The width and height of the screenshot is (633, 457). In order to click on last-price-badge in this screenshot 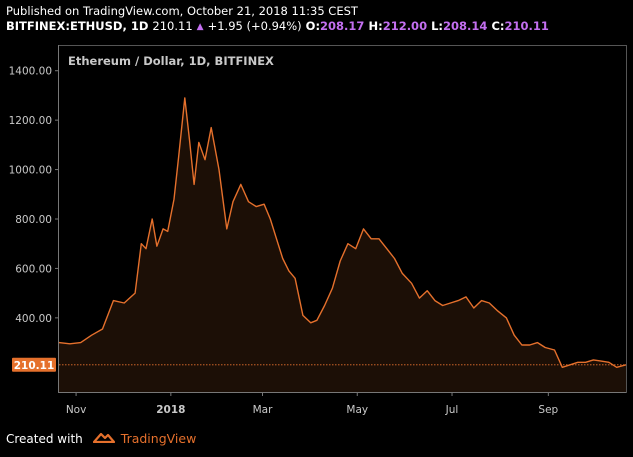, I will do `click(34, 364)`.